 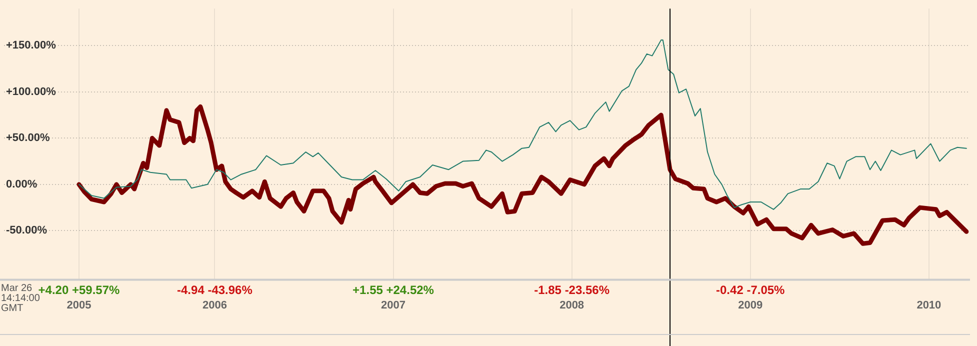 What do you see at coordinates (79, 305) in the screenshot?
I see `x-tick-label: 2005` at bounding box center [79, 305].